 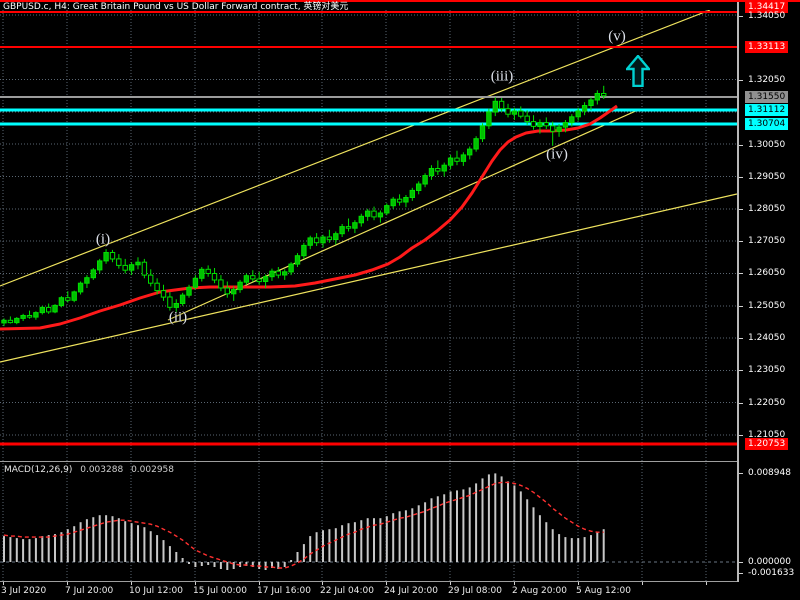 What do you see at coordinates (767, 338) in the screenshot?
I see `price-label-1.24050: 1.24050` at bounding box center [767, 338].